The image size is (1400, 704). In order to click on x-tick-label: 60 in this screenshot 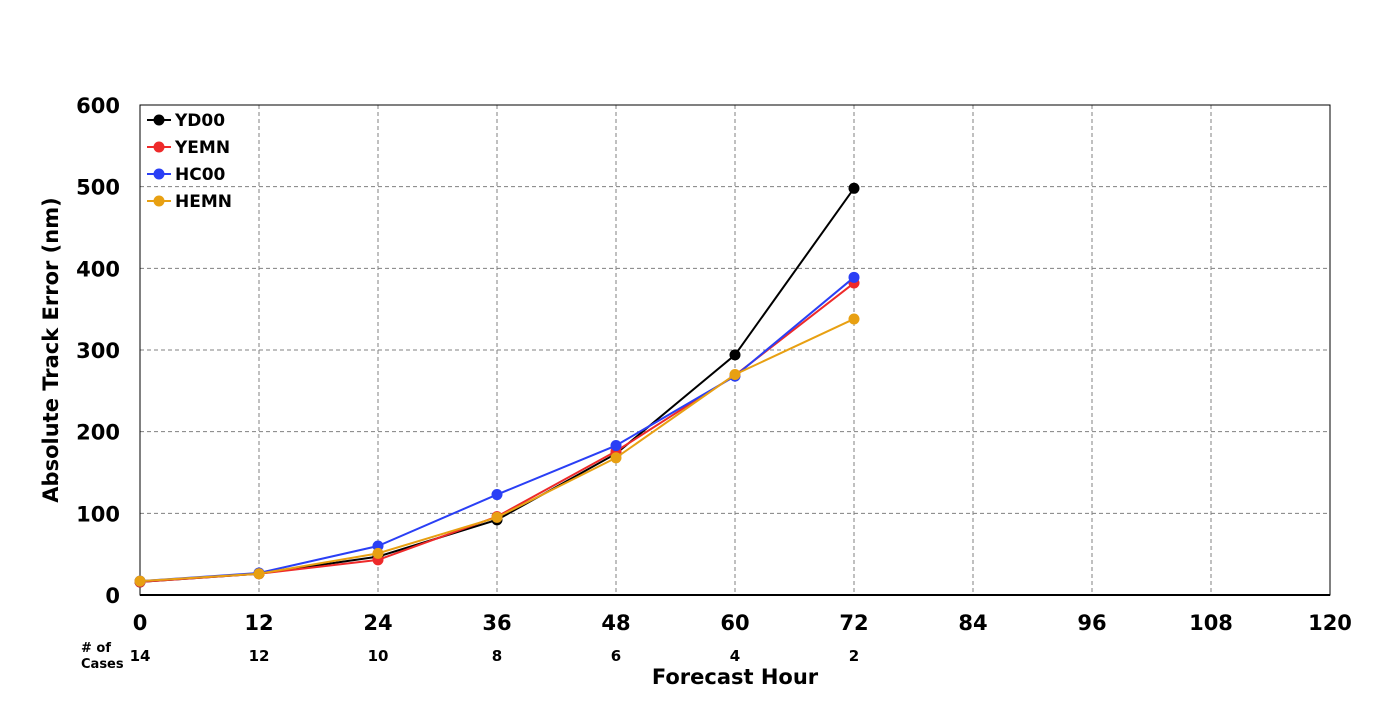, I will do `click(734, 623)`.